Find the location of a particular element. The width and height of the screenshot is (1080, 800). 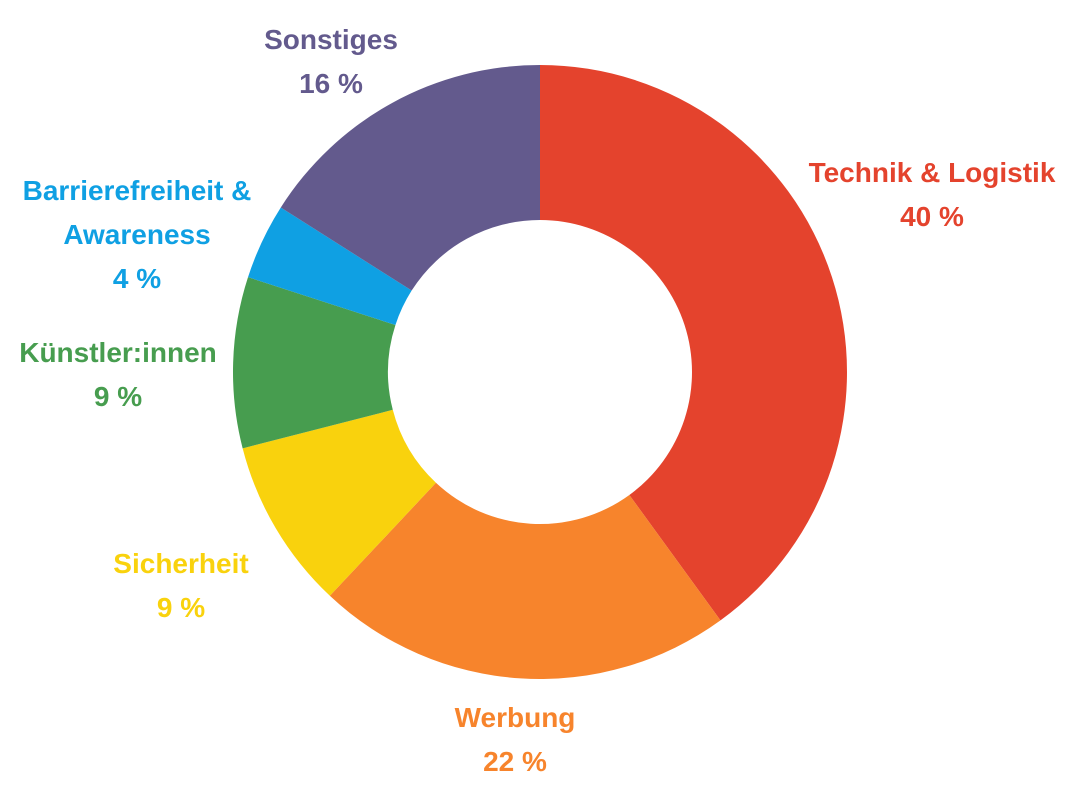

slice-label-sicherheit: Sicherheit 9 % is located at coordinates (180, 585).